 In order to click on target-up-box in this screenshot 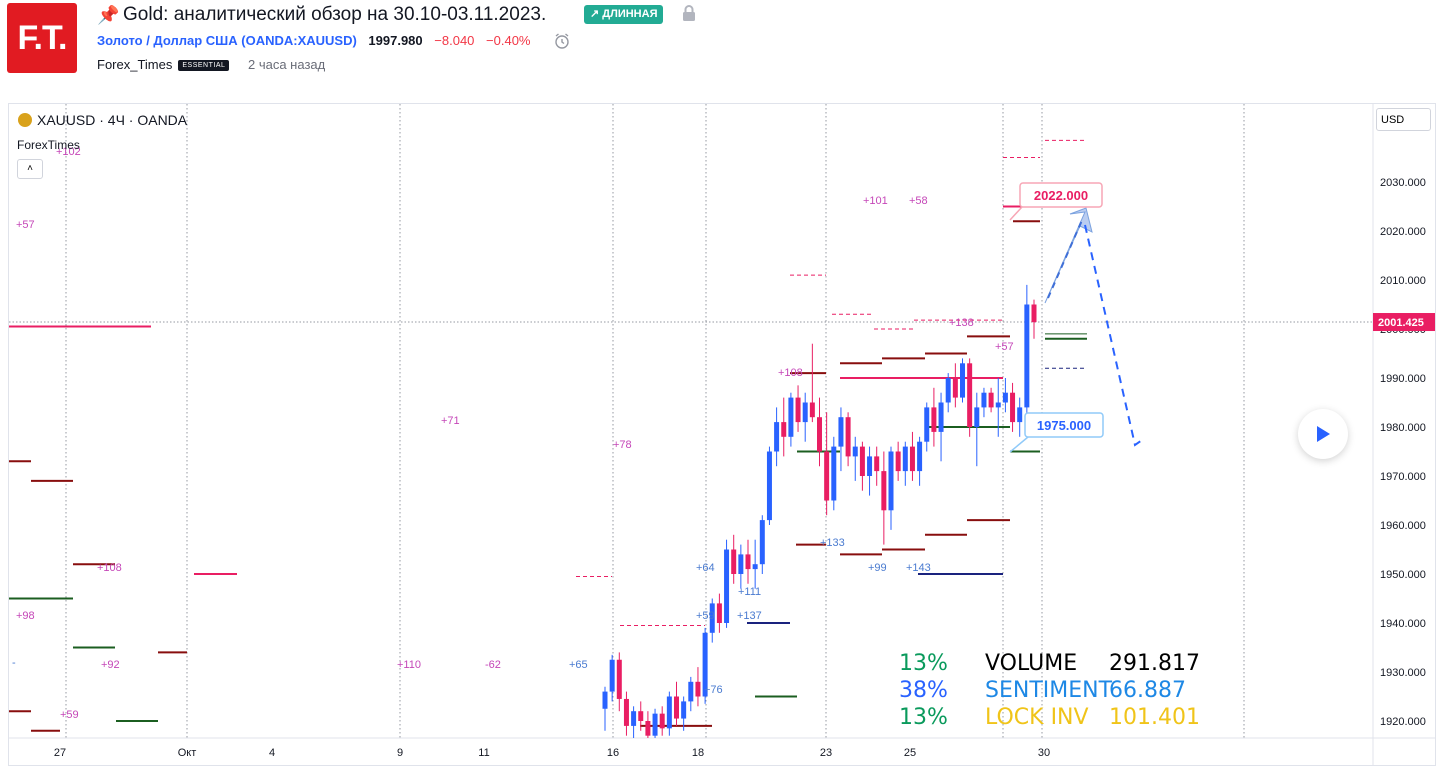, I will do `click(1061, 195)`.